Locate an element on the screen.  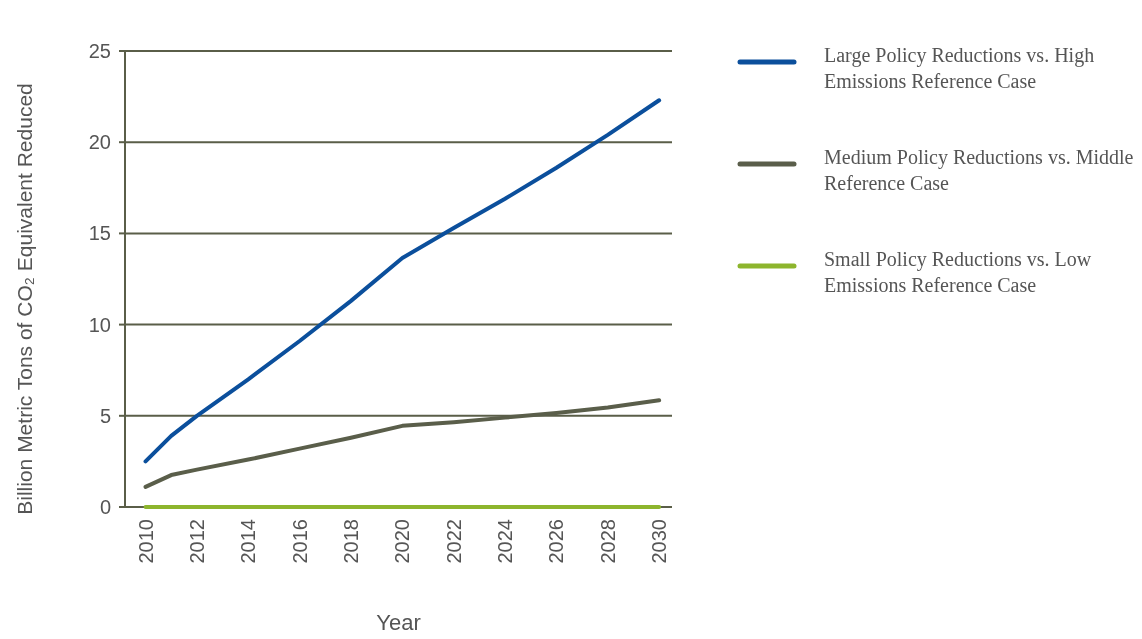
y-axis-title: Billion Metric Tons of CO₂ Equivalent Reduced is located at coordinates (24, 299).